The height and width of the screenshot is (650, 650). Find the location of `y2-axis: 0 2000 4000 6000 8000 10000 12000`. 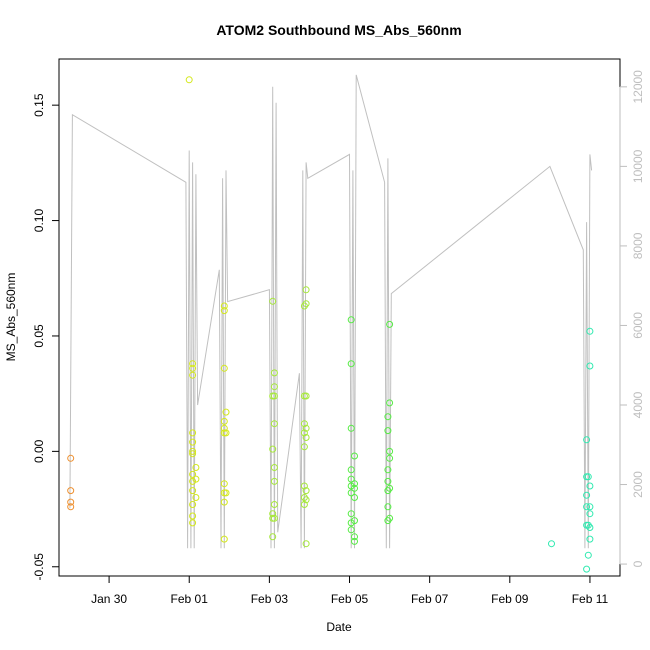

y2-axis: 0 2000 4000 6000 8000 10000 12000 is located at coordinates (632, 318).